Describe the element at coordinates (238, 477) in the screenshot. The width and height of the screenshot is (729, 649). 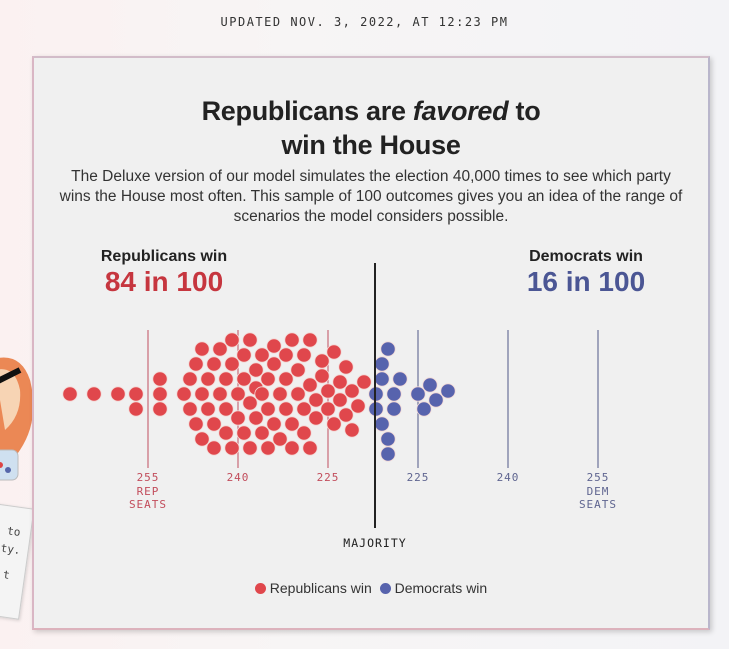
I see `rep-tick-label: 240` at that location.